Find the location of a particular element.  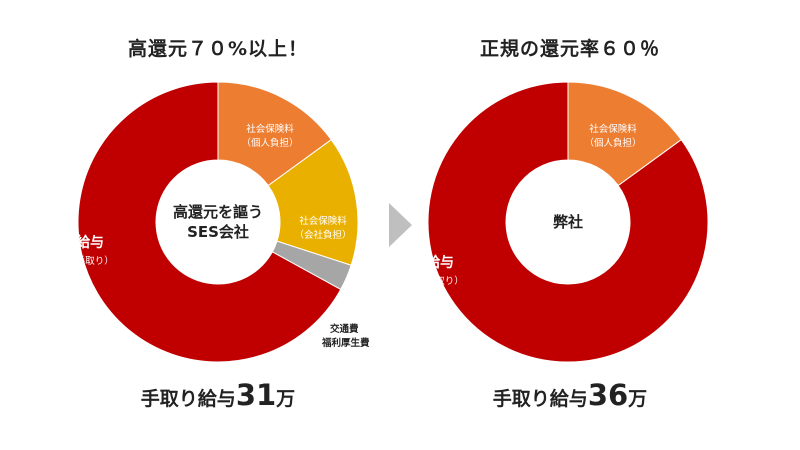

center-label: 弊社 is located at coordinates (568, 222).